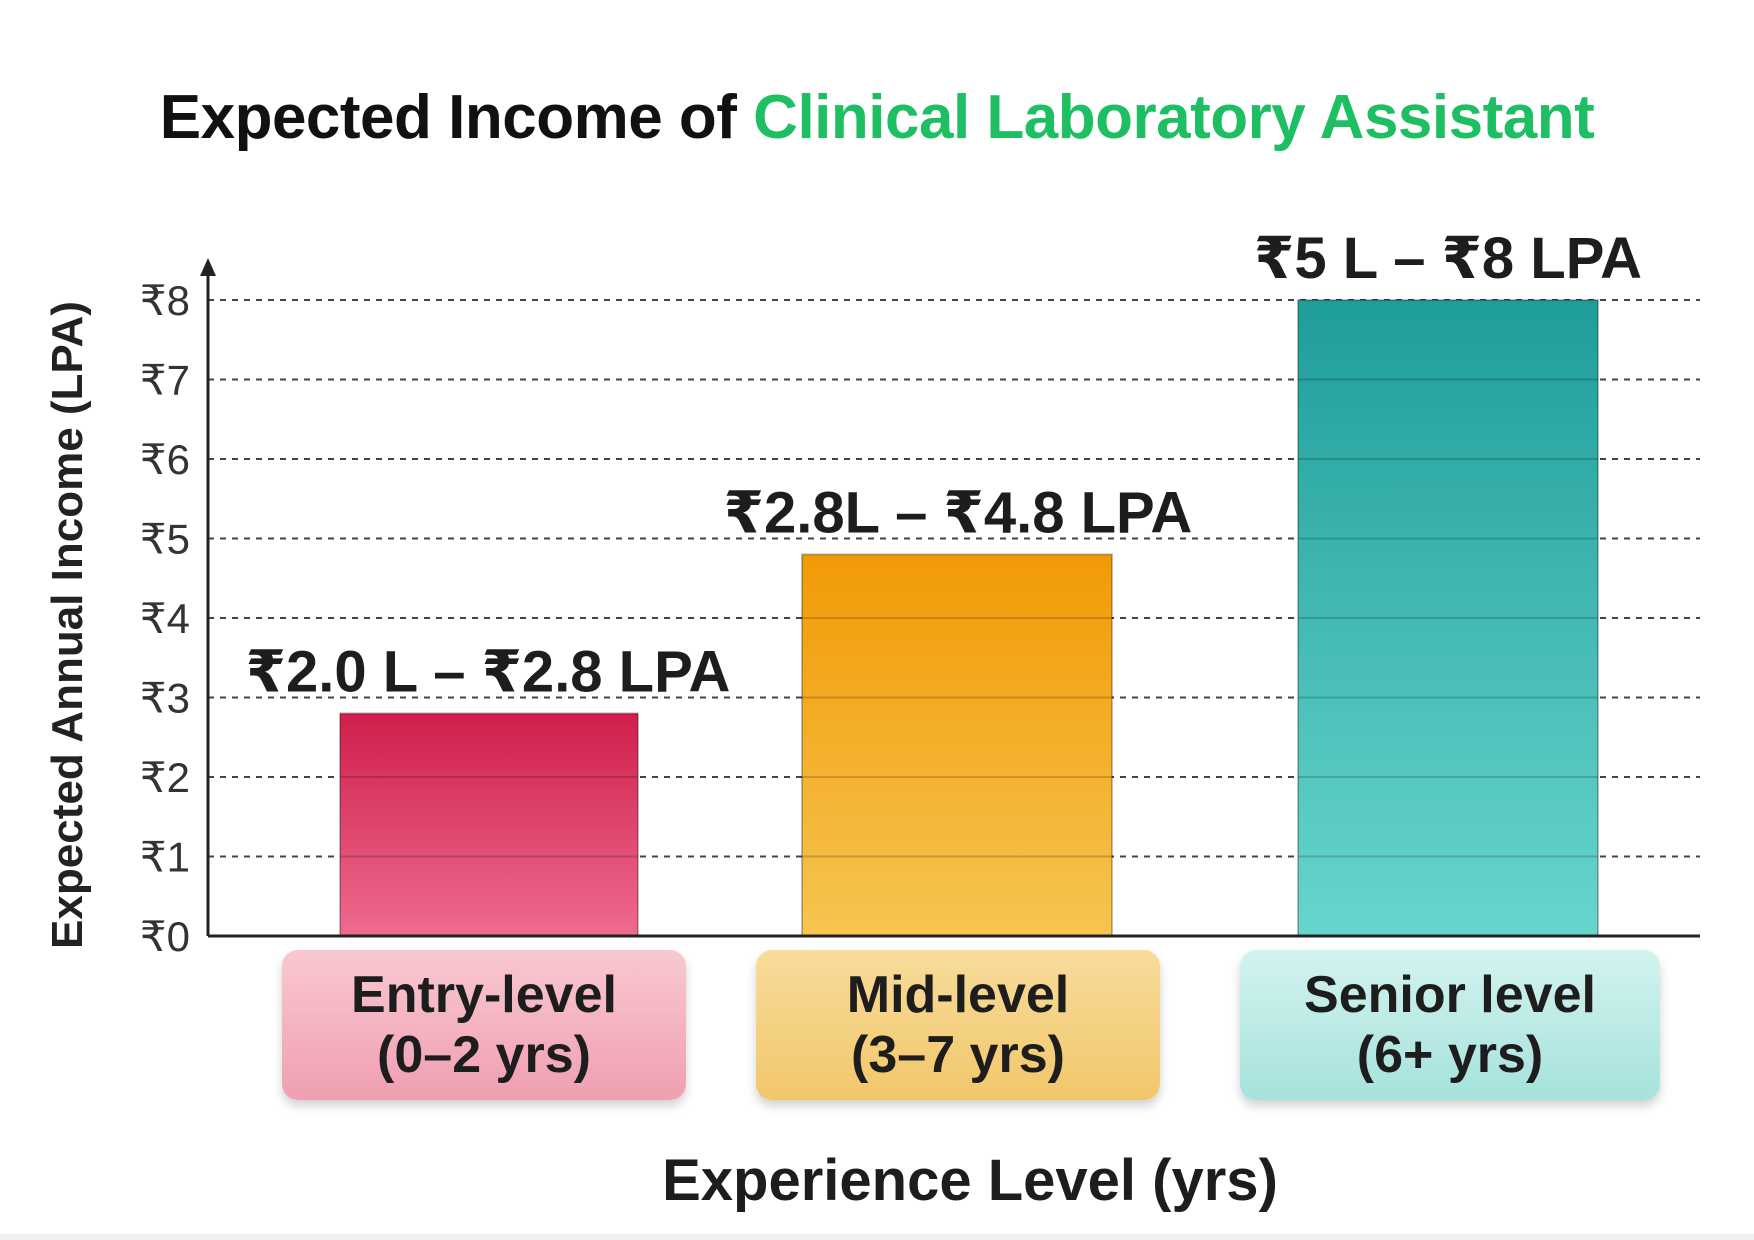  Describe the element at coordinates (1448, 258) in the screenshot. I see `range-label: ₹5 L – ₹8 LPA` at that location.